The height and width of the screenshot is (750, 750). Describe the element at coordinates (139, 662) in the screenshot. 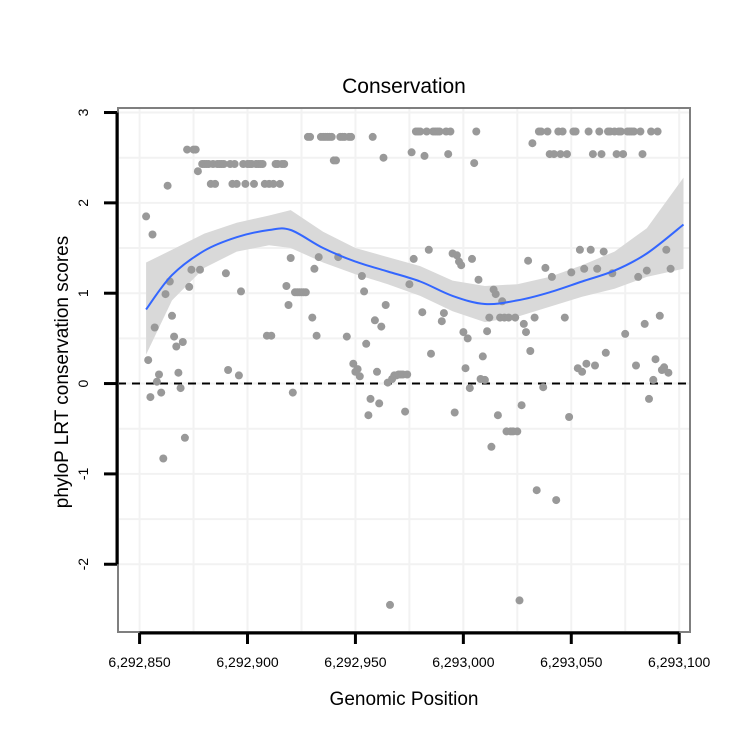

I see `x-tick-label: 6,292,850` at that location.